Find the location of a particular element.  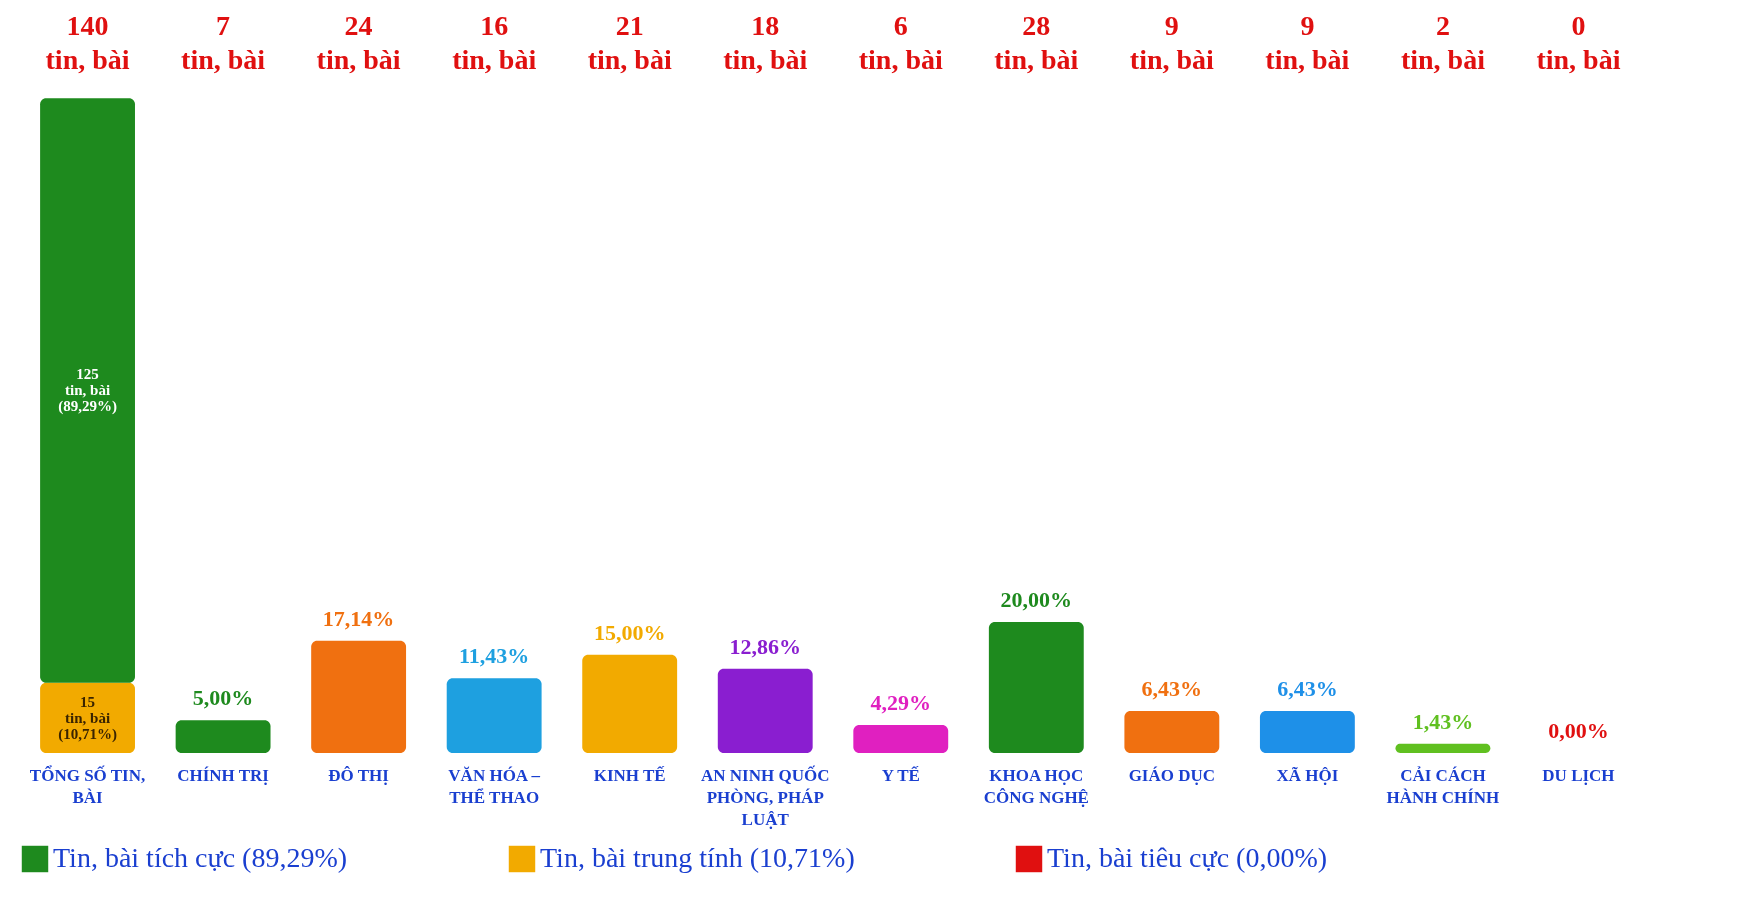

x-tick-label: AN NINH QUỐC PHÒNG, PHÁP LUẬT is located at coordinates (765, 796).